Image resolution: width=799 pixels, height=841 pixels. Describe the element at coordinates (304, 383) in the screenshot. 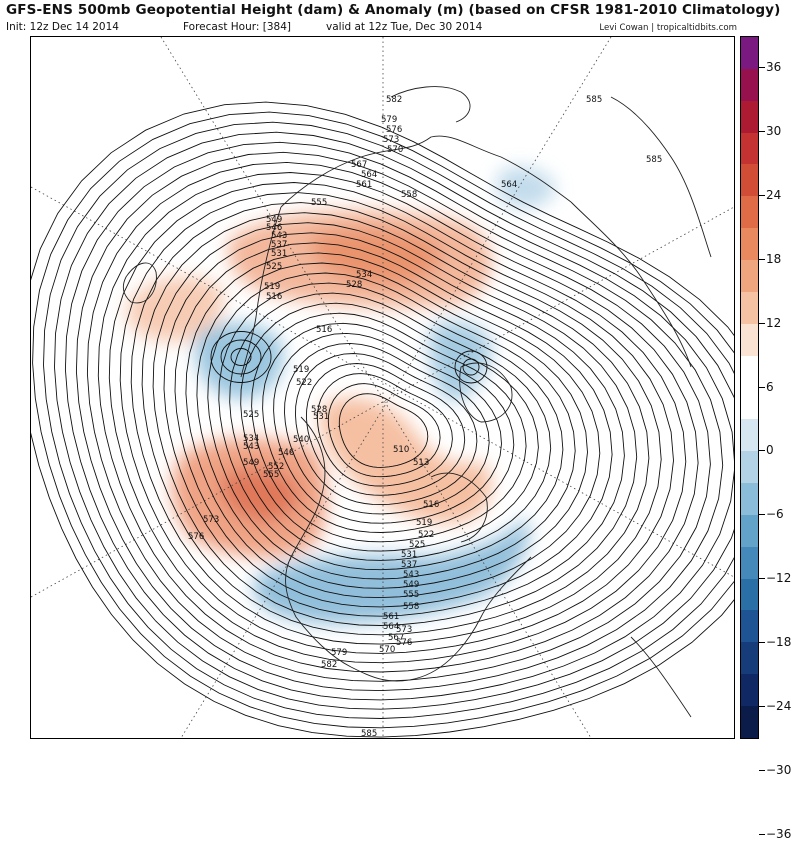

I see `contour-label: 522` at that location.